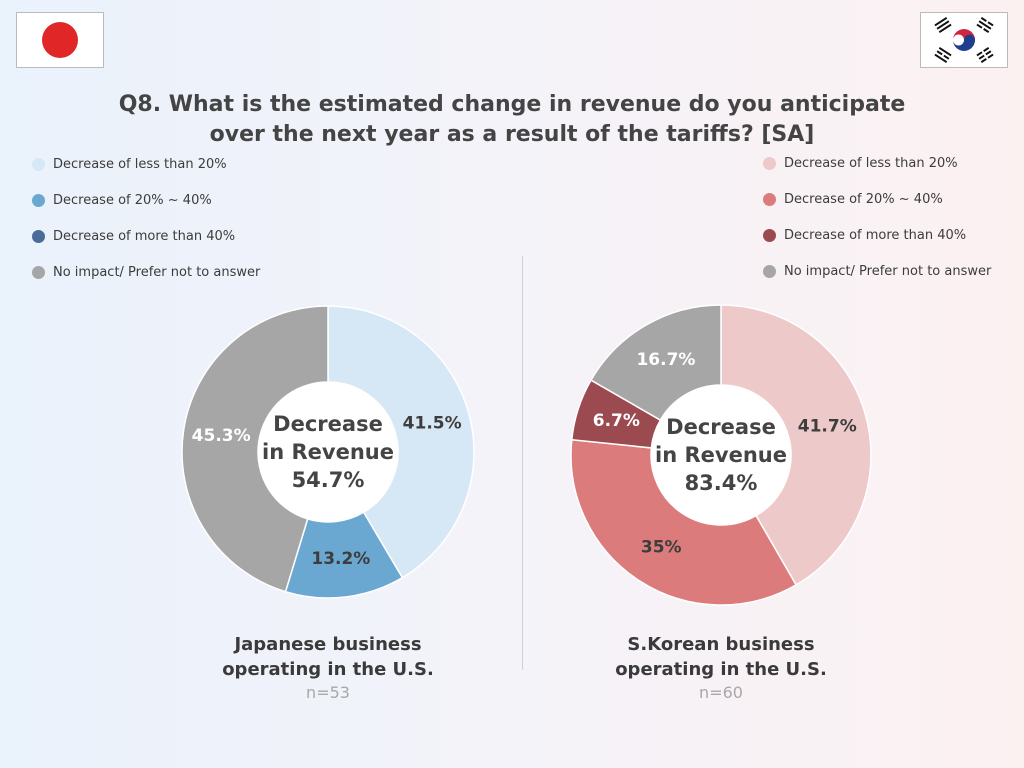 The width and height of the screenshot is (1024, 768). Describe the element at coordinates (522, 463) in the screenshot. I see `divider` at that location.